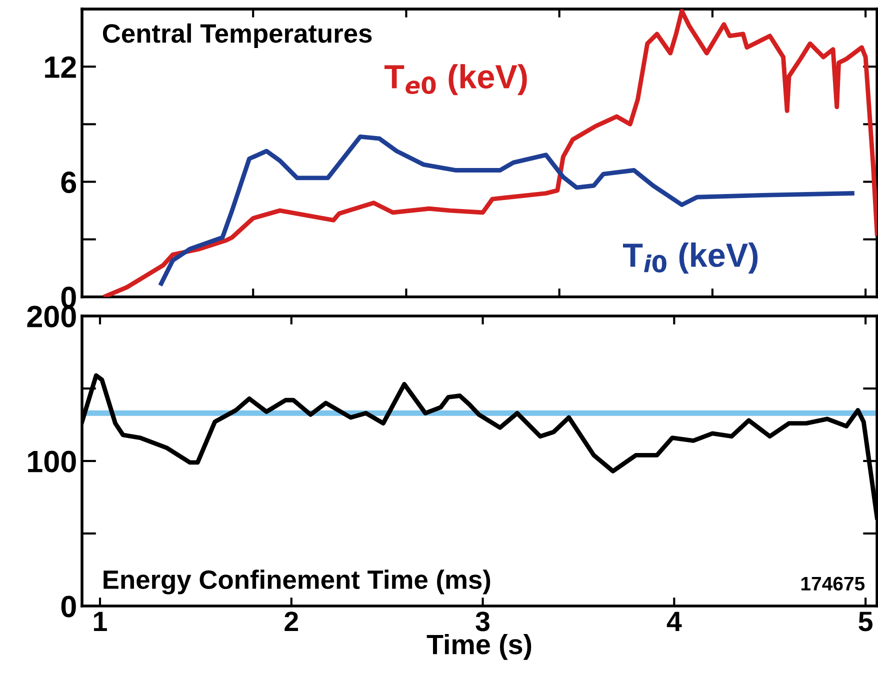 The image size is (878, 697). Describe the element at coordinates (865, 622) in the screenshot. I see `x-tick-label: 5` at that location.